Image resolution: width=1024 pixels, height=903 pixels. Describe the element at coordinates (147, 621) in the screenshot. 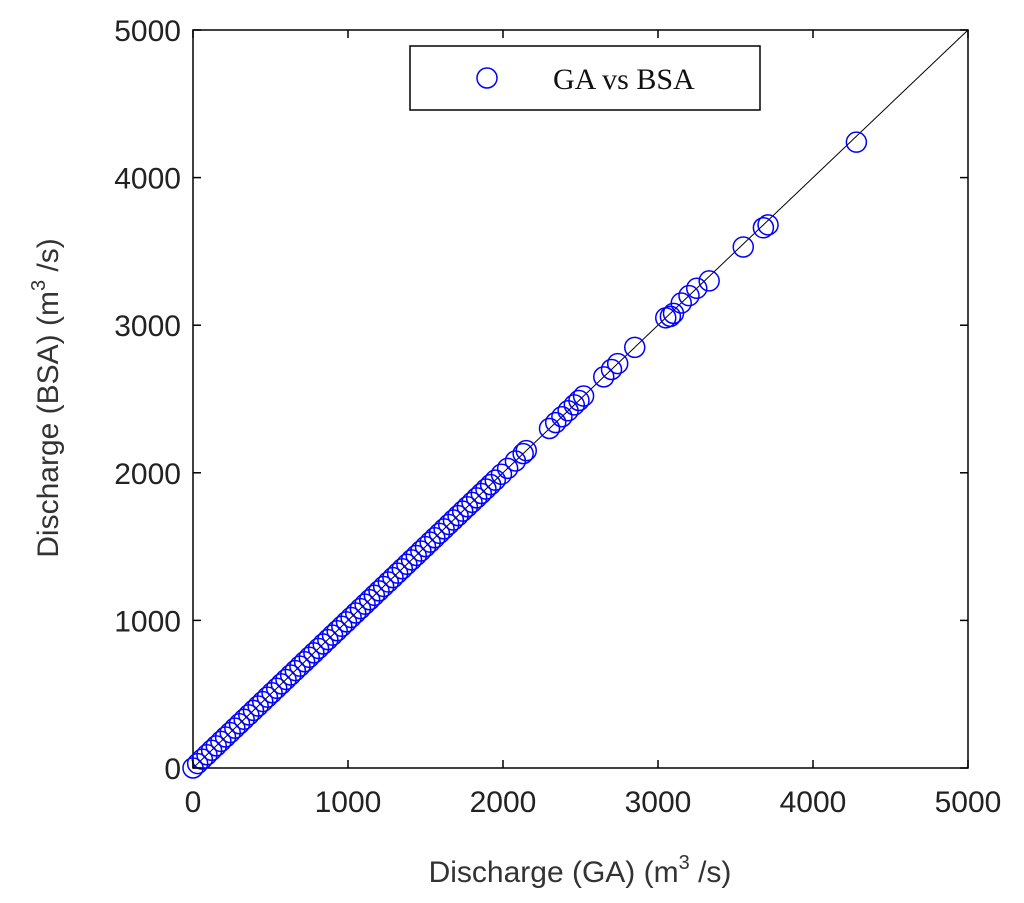

I see `y-tick-label: 1000` at that location.